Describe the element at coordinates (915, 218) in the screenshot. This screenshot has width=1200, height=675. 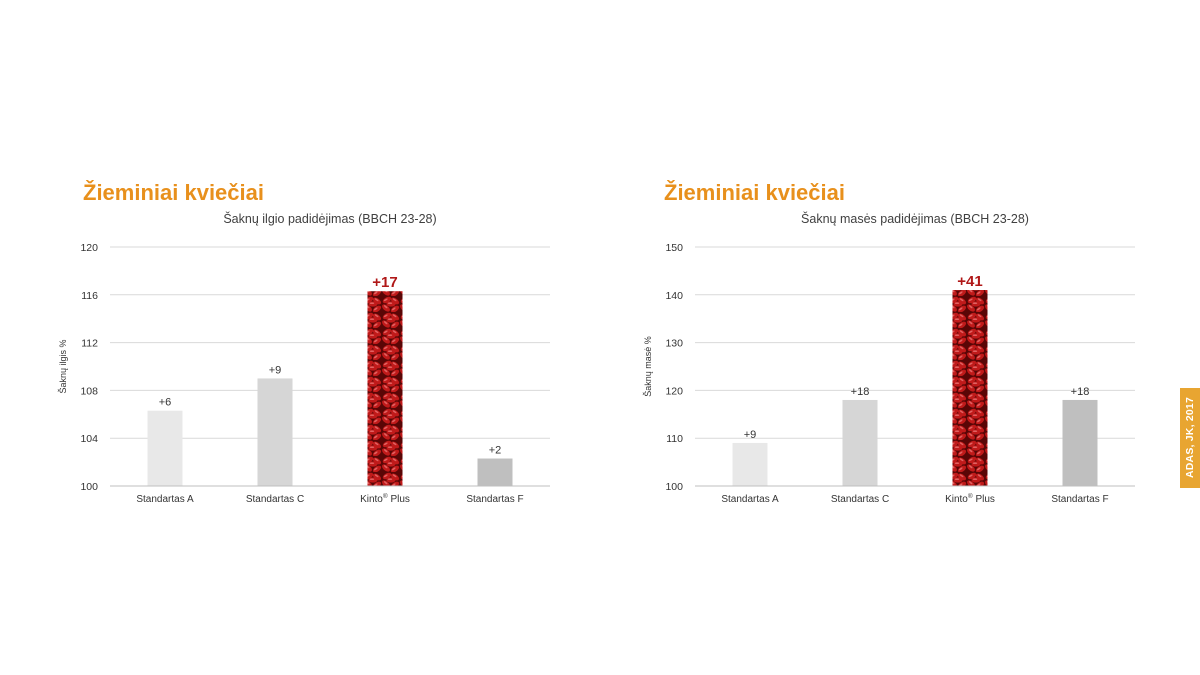
I see `chart-subtitle: Šaknų masės padidėjimas (BBCH 23-28)` at that location.